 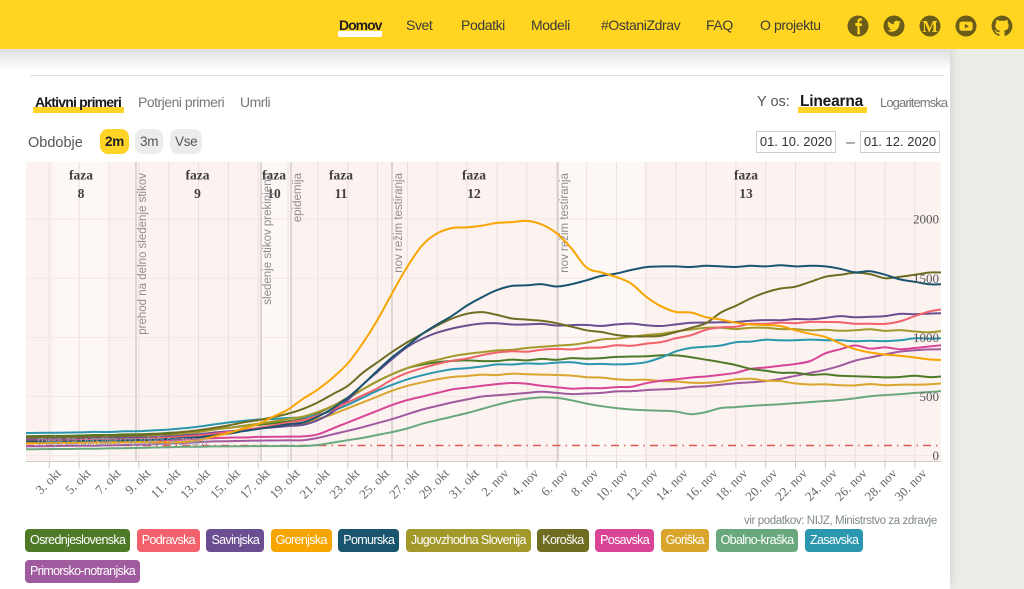 What do you see at coordinates (268, 239) in the screenshot?
I see `svg-text: sledenje stikov prekinjeno` at bounding box center [268, 239].